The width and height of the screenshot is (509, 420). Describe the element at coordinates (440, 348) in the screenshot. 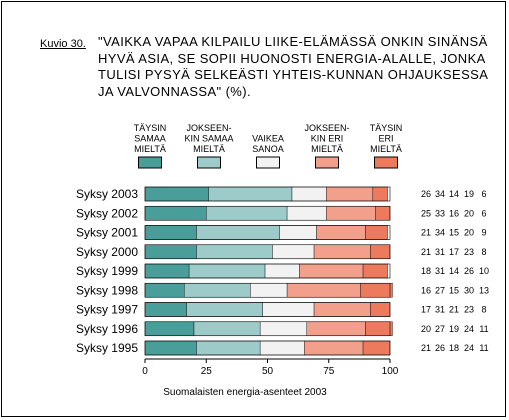

I see `value-label: 26` at that location.